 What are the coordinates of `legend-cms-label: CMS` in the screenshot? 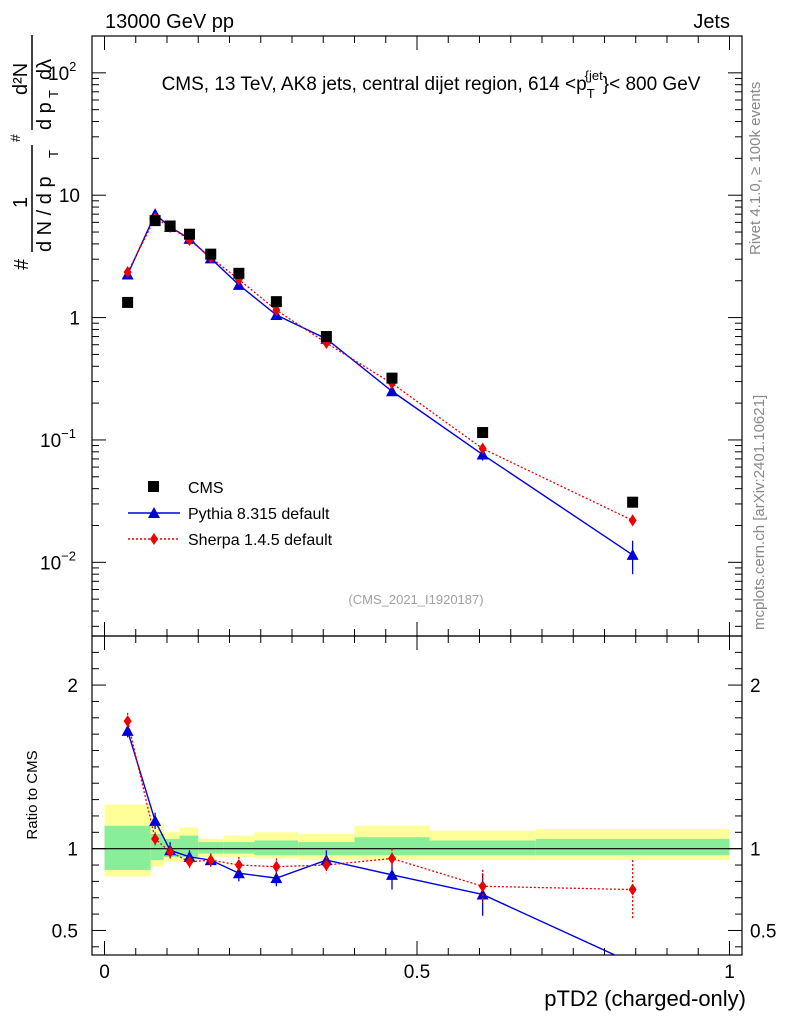 It's located at (206, 488).